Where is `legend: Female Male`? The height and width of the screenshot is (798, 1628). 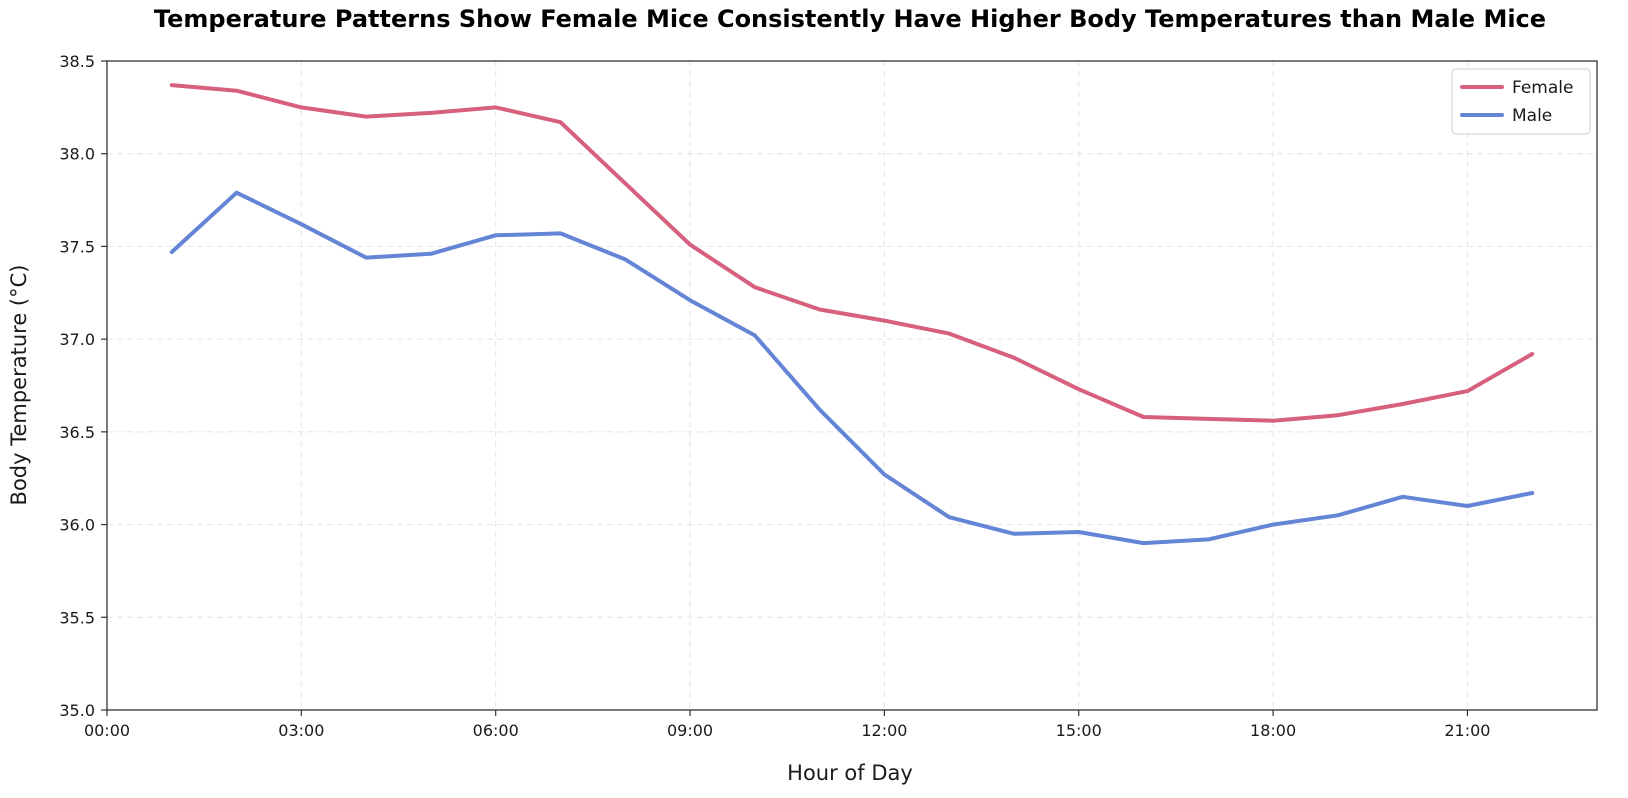
legend: Female Male is located at coordinates (1521, 101).